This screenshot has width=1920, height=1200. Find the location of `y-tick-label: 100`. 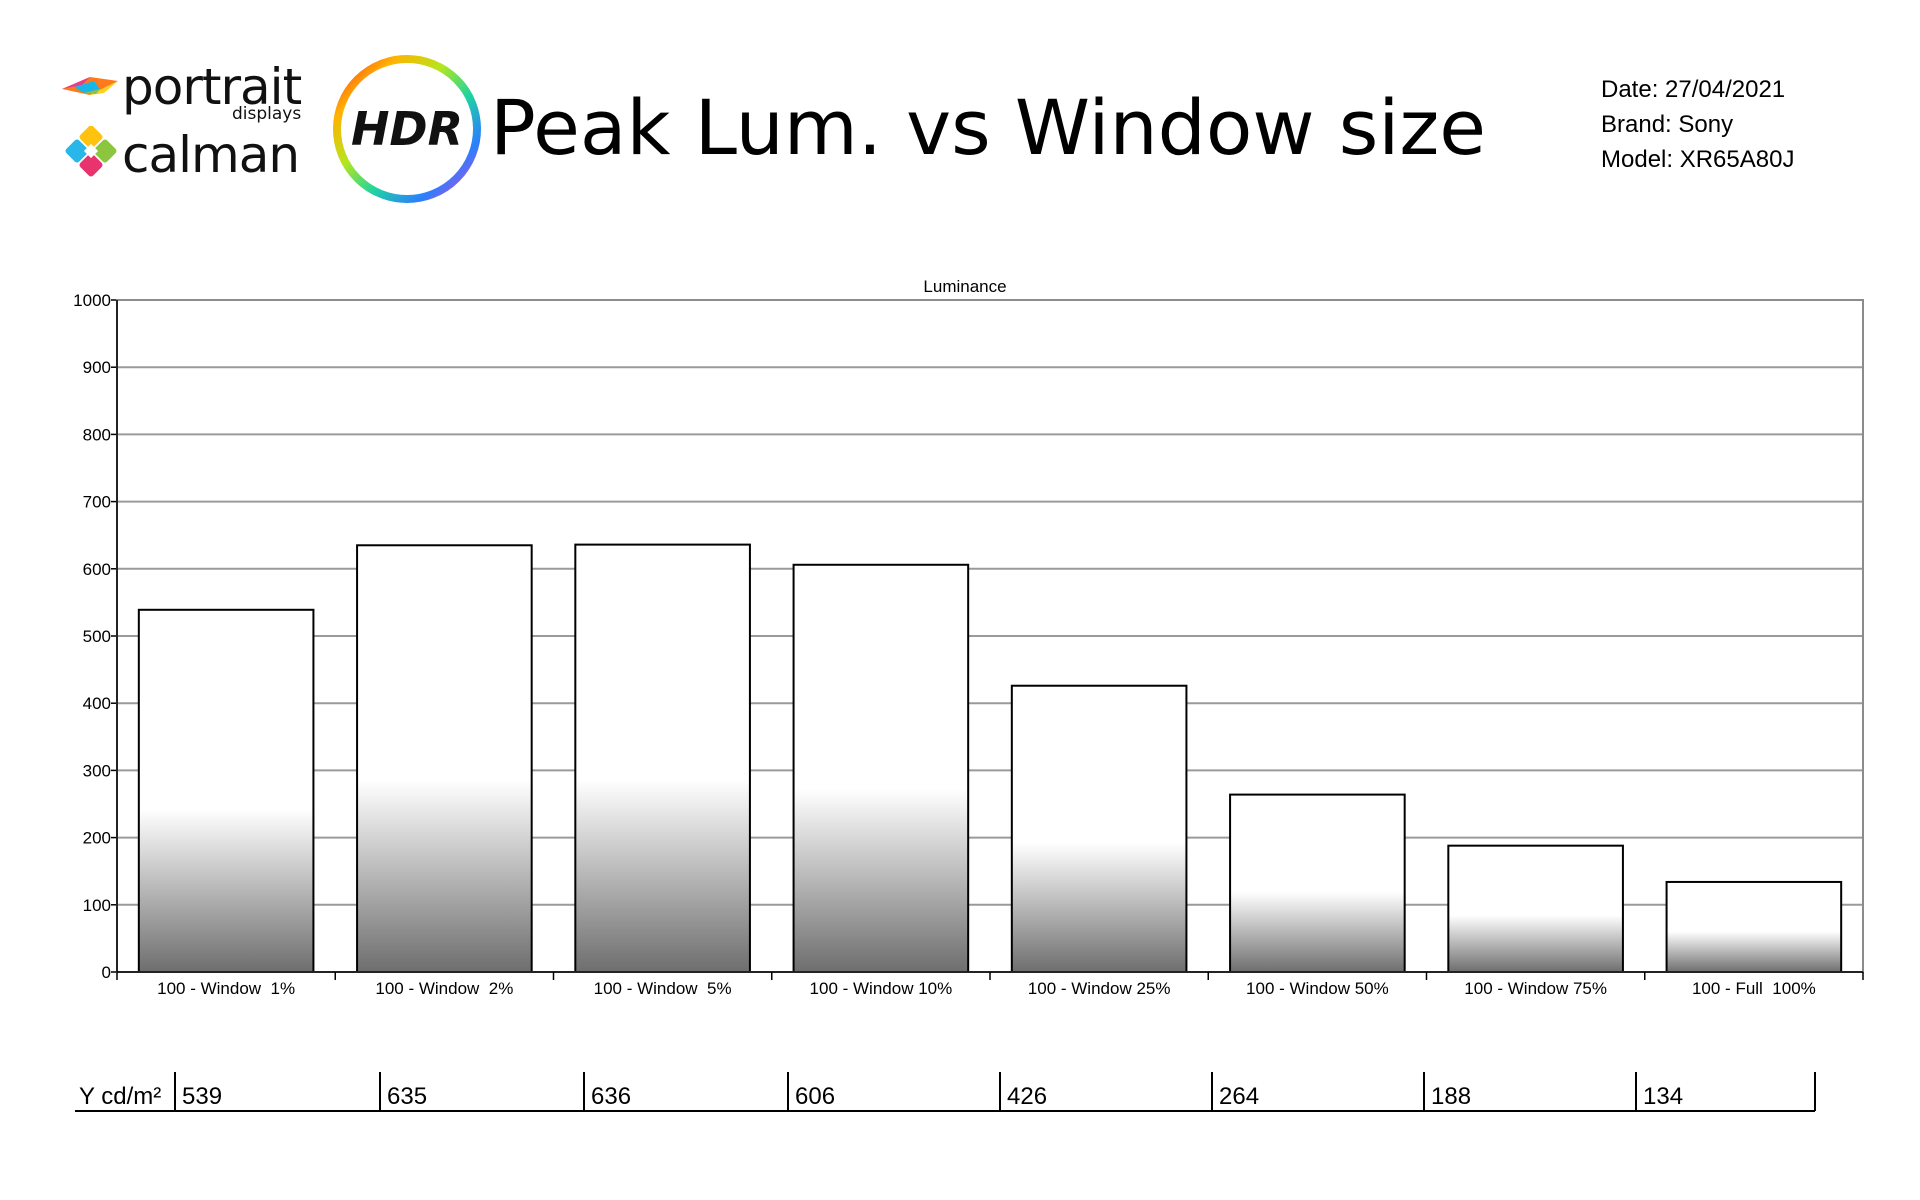

y-tick-label: 100 is located at coordinates (97, 905).